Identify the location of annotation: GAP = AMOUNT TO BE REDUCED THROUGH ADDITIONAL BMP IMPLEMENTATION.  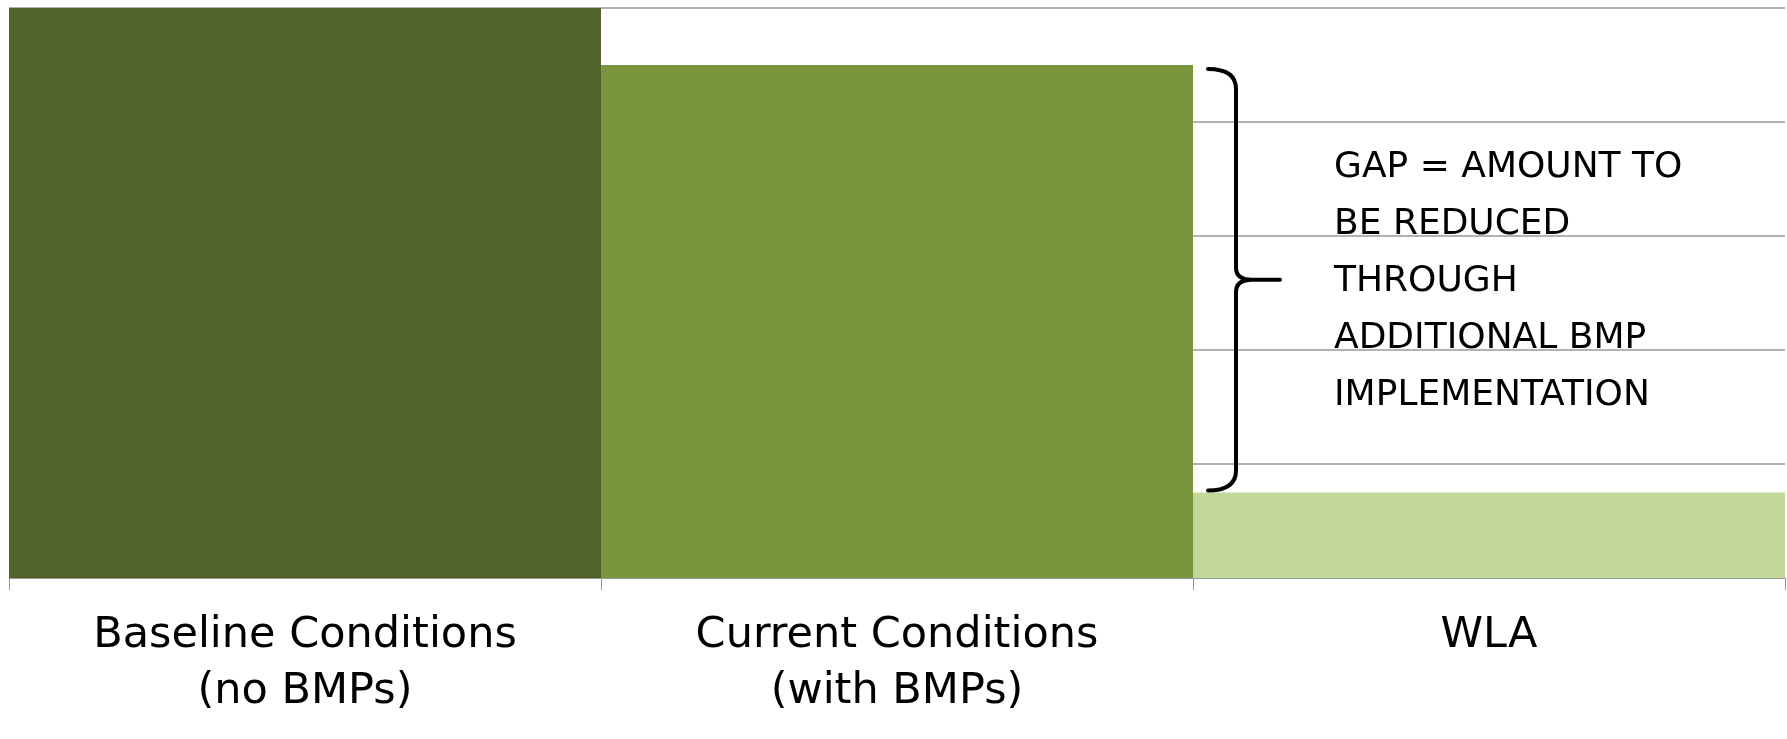
(1508, 278).